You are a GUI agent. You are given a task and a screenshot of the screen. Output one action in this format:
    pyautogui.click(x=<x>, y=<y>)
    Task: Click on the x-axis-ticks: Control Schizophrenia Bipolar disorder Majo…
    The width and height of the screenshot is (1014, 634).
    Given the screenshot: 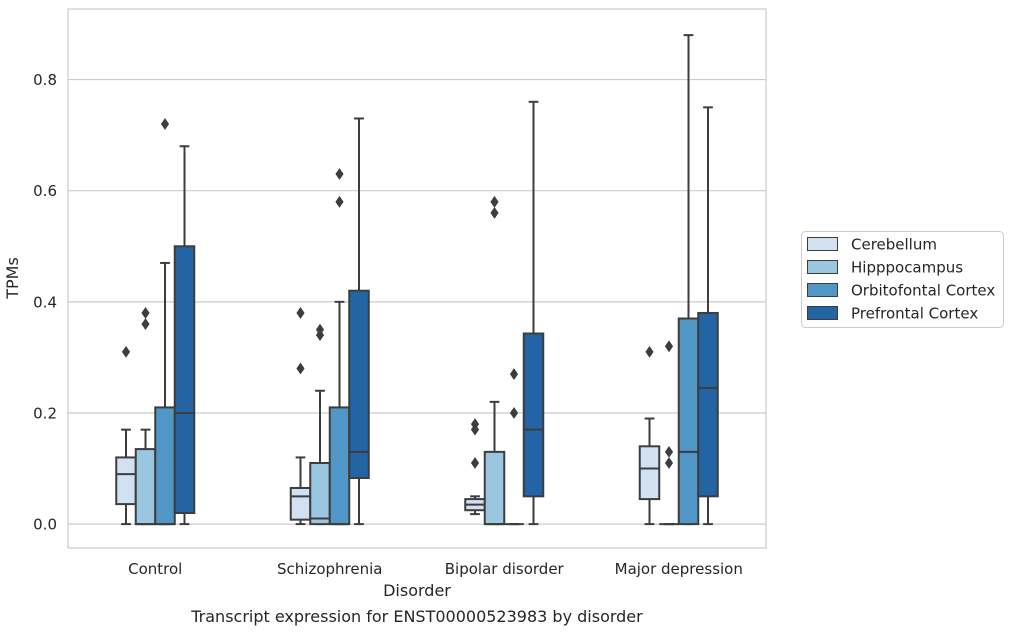 What is the action you would take?
    pyautogui.click(x=435, y=569)
    